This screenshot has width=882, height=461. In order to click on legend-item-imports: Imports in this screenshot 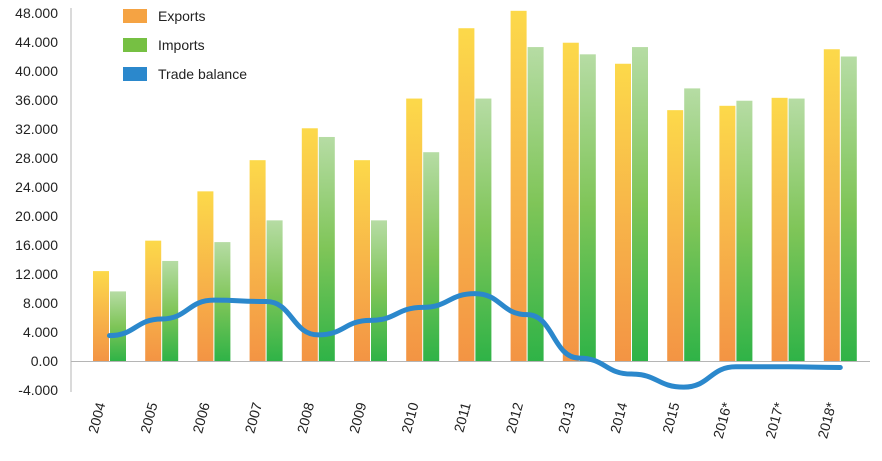, I will do `click(164, 45)`.